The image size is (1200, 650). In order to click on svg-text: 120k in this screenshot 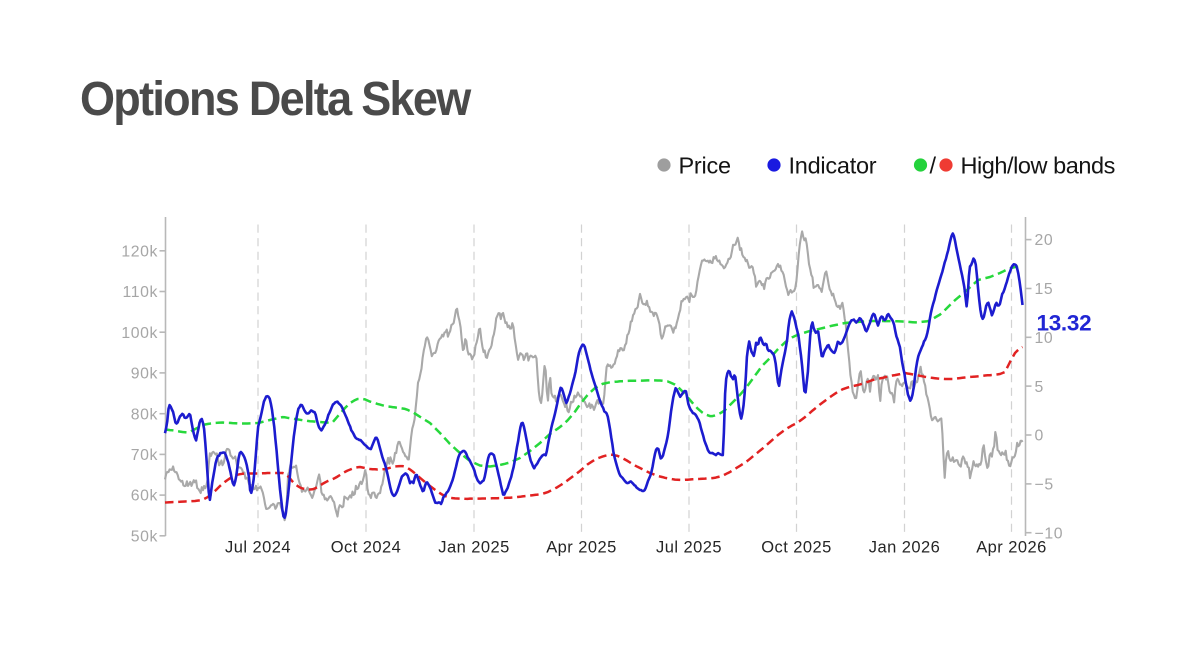, I will do `click(139, 251)`.